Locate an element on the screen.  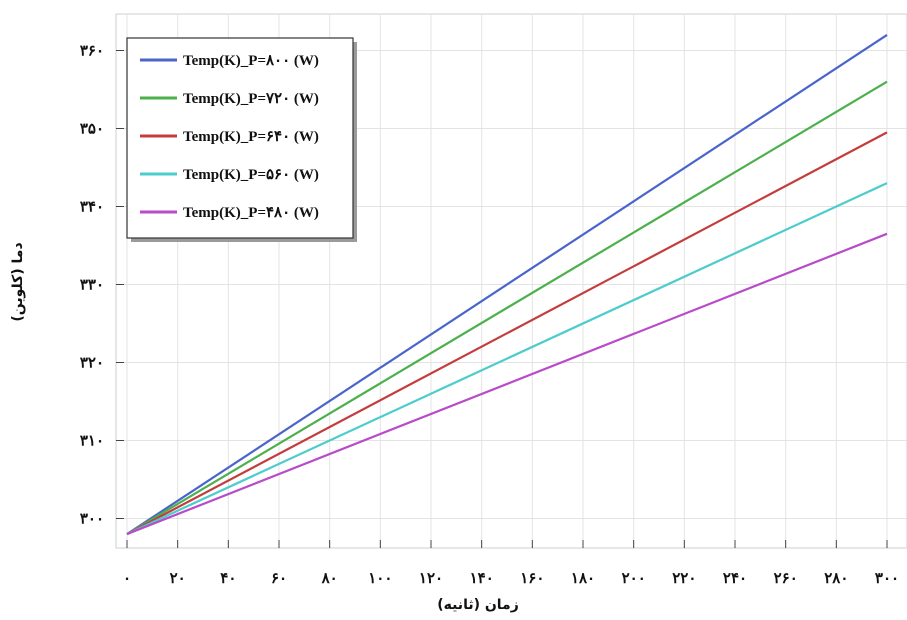
legend-box is located at coordinates (240, 138).